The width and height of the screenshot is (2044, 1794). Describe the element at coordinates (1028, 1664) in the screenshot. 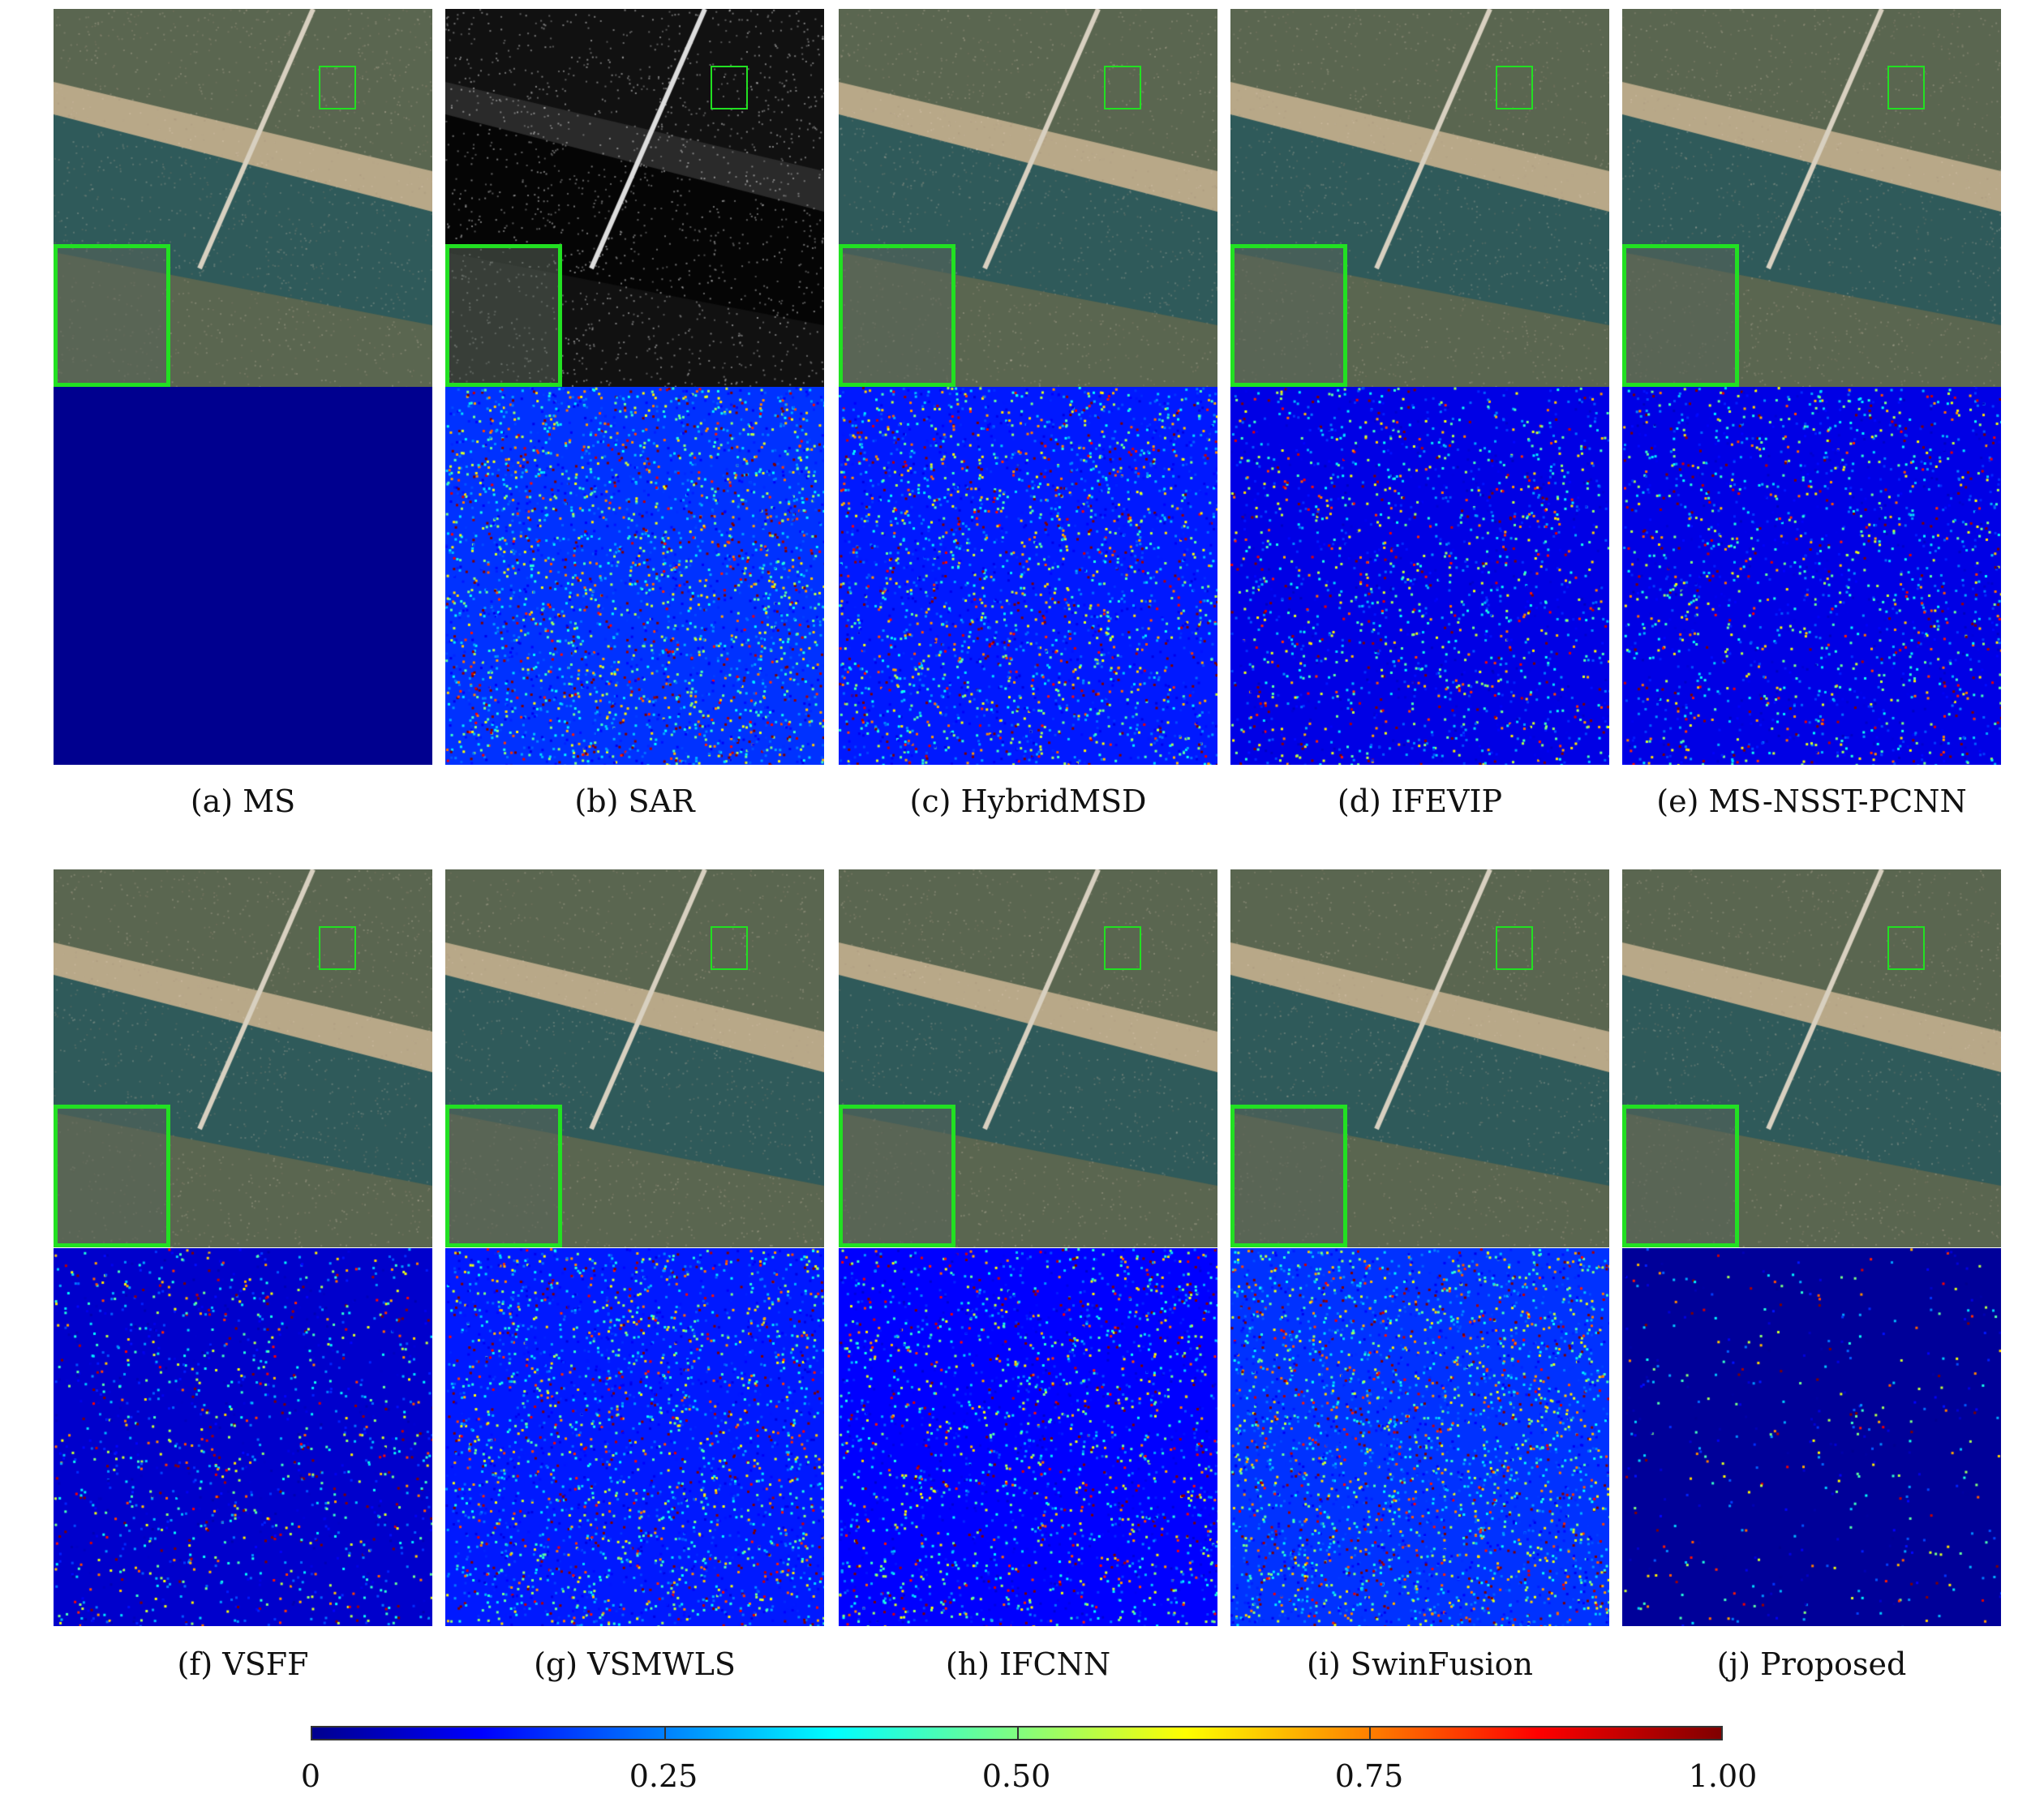

I see `panel-caption: (h) IFCNN` at that location.